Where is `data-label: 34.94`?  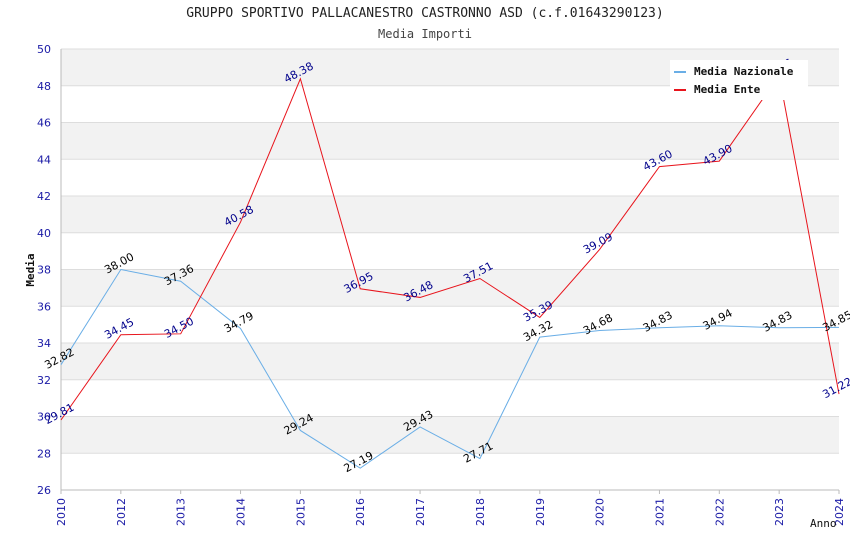
data-label: 34.94 is located at coordinates (718, 320).